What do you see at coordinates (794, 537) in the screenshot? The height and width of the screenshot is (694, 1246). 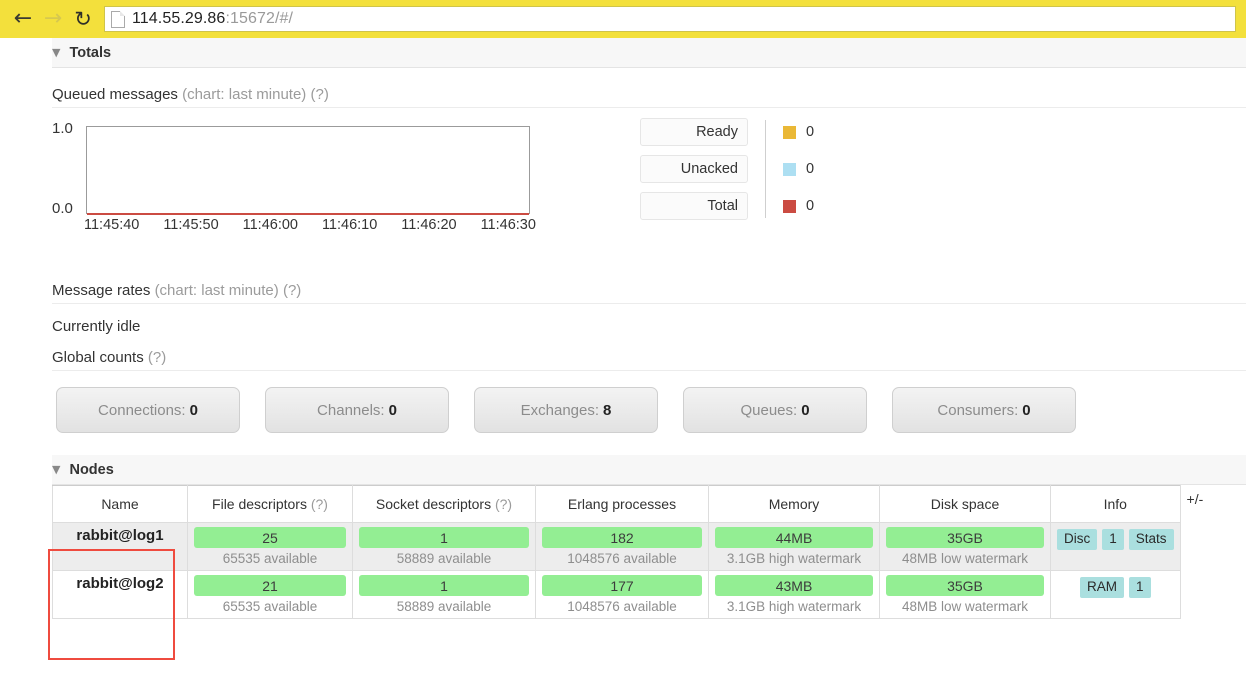 I see `memory-bar: 44MB` at bounding box center [794, 537].